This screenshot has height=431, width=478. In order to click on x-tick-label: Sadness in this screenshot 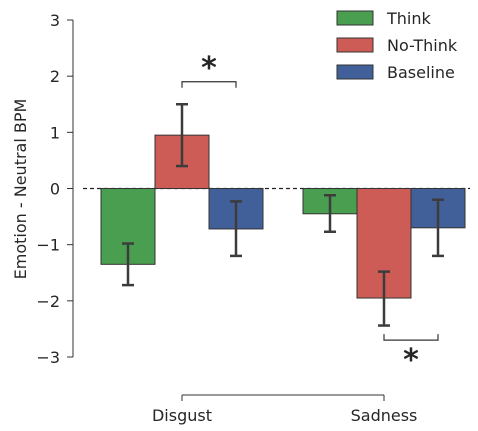, I will do `click(384, 415)`.